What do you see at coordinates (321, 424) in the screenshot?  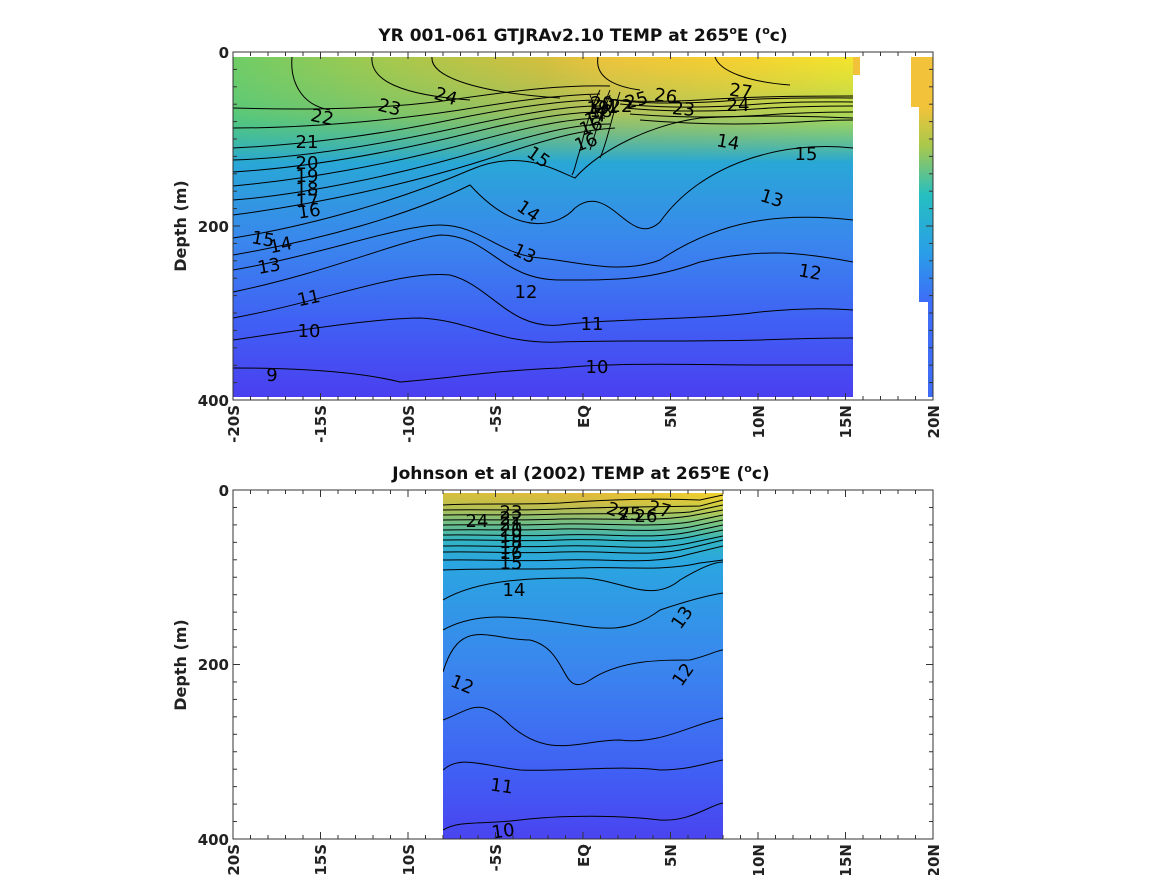 I see `top-x-tick-label: -15S` at bounding box center [321, 424].